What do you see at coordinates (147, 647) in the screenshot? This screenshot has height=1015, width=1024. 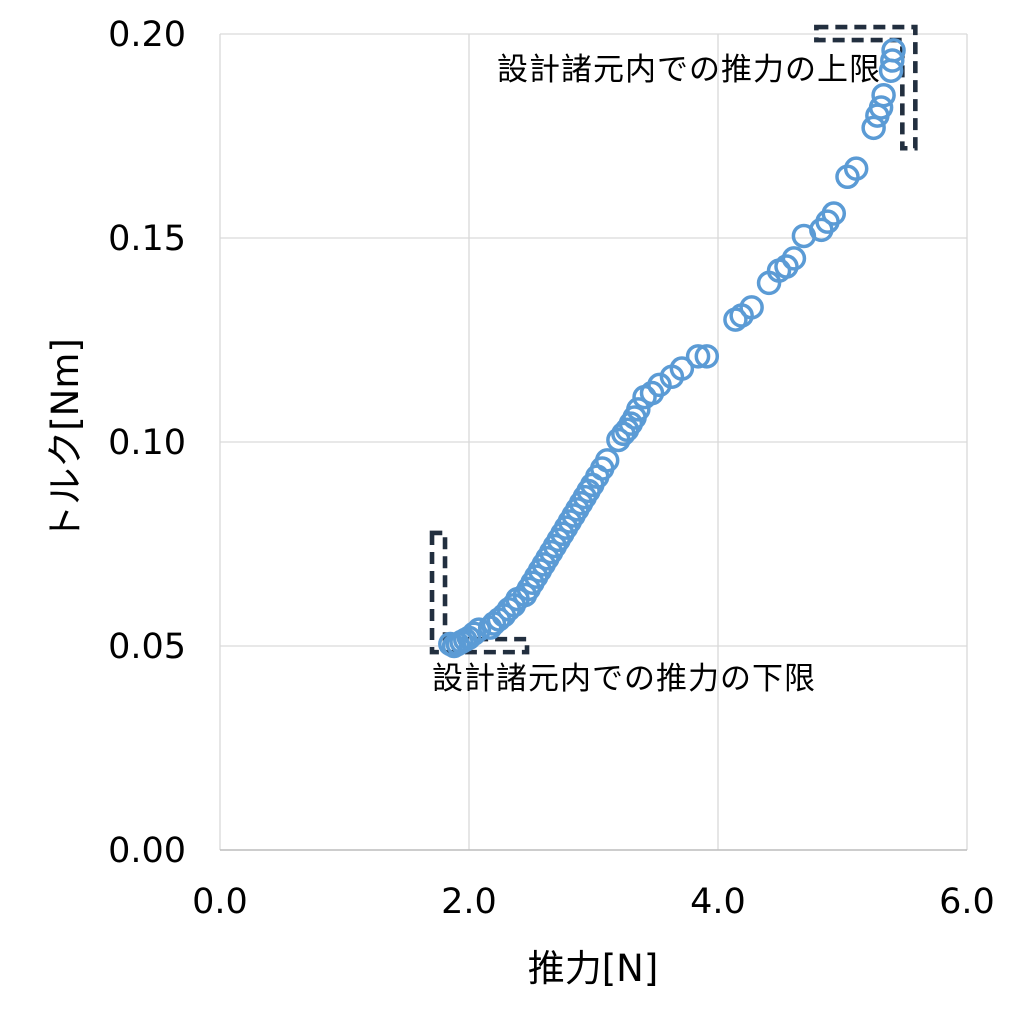 I see `y-tick-label: 0.05` at bounding box center [147, 647].